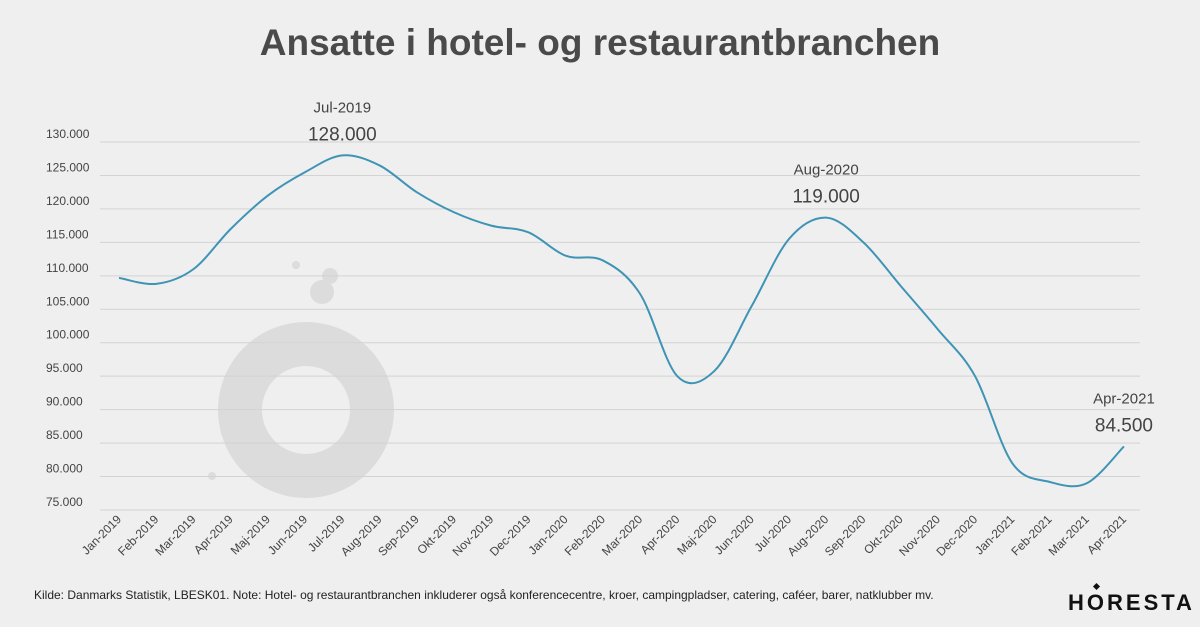 Image resolution: width=1200 pixels, height=627 pixels. What do you see at coordinates (510, 535) in the screenshot?
I see `x-tick-label: Dec-2019` at bounding box center [510, 535].